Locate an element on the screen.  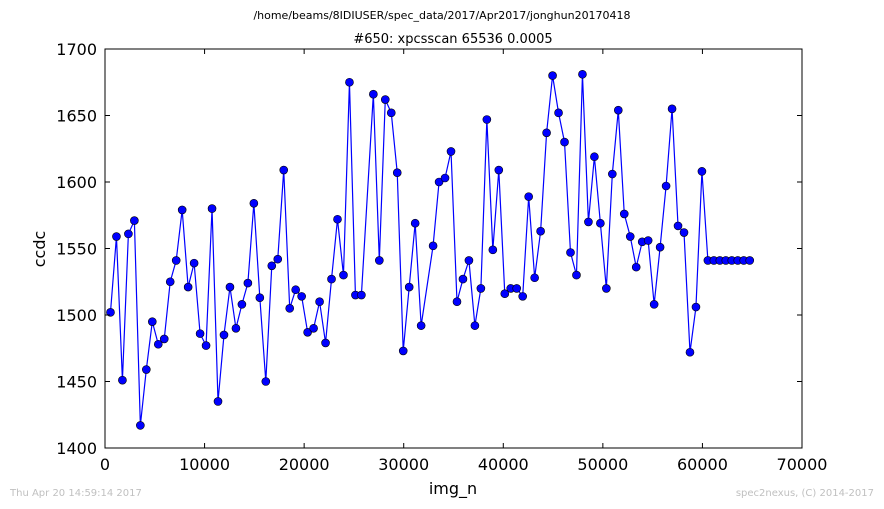
x-tick-label: 20000 is located at coordinates (304, 464).